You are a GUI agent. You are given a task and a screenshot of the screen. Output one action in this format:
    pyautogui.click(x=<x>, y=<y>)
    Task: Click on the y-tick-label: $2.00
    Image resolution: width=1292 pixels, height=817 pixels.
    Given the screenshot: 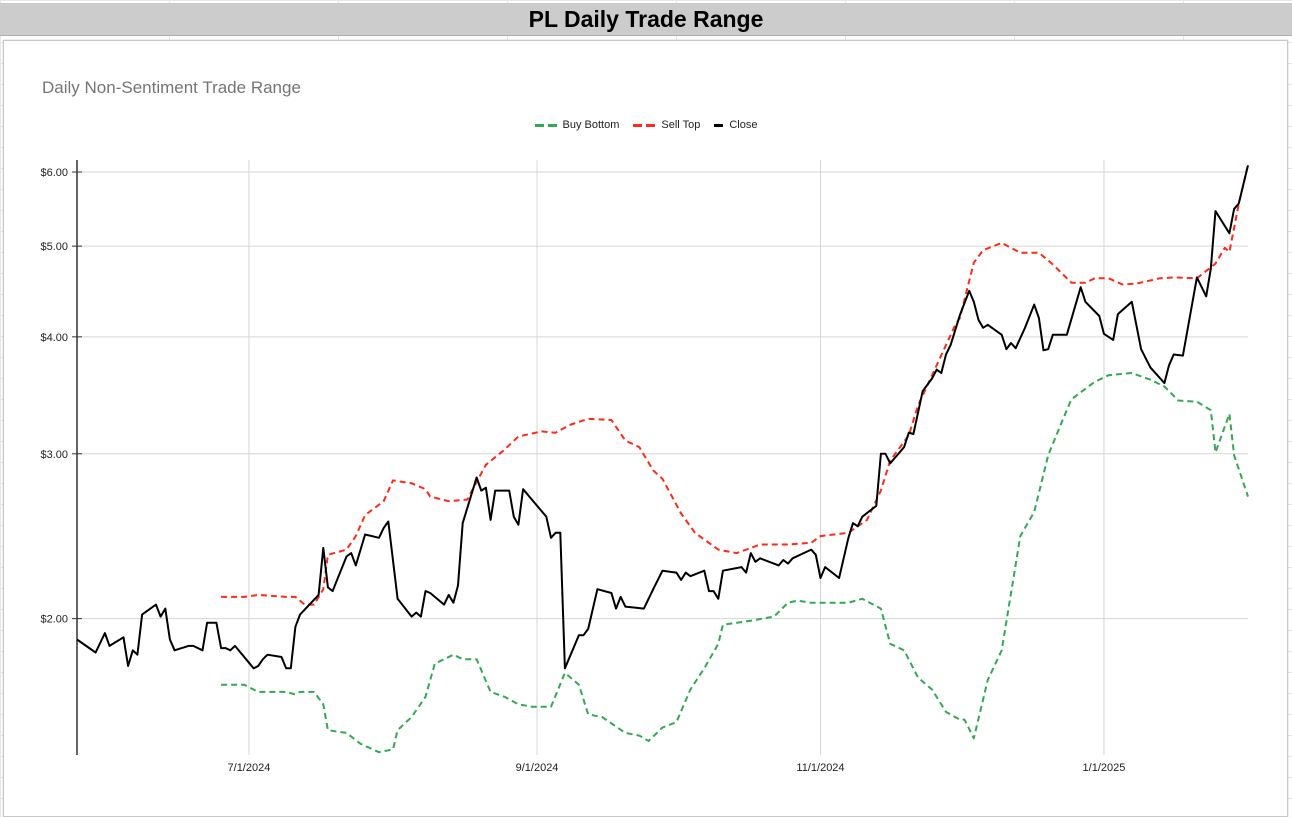 What is the action you would take?
    pyautogui.click(x=54, y=620)
    